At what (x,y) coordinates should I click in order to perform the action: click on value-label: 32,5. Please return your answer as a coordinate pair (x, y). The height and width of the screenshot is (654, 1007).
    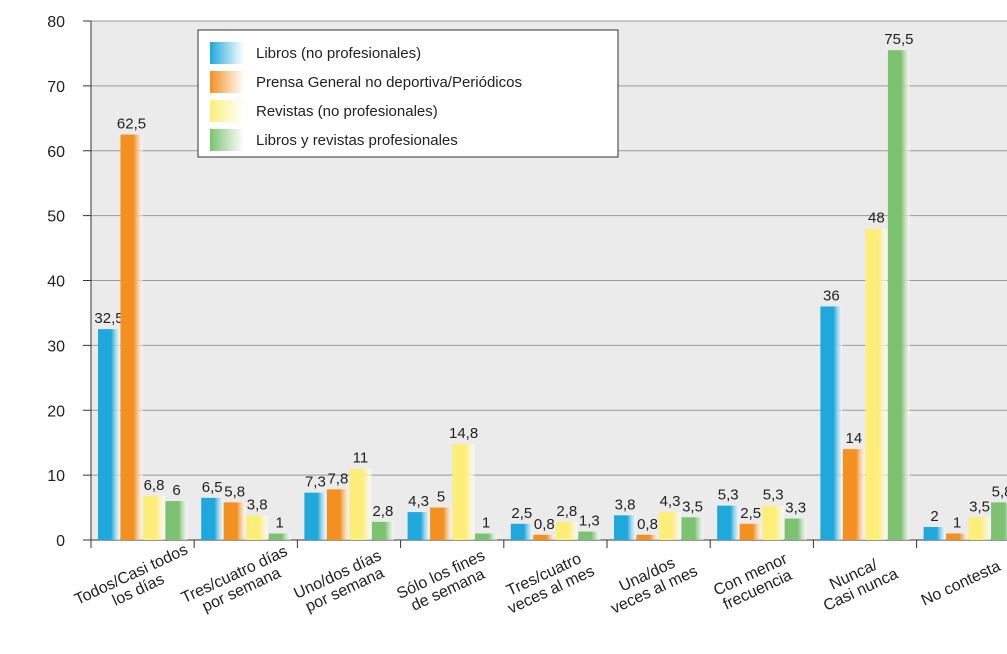
    Looking at the image, I should click on (108, 318).